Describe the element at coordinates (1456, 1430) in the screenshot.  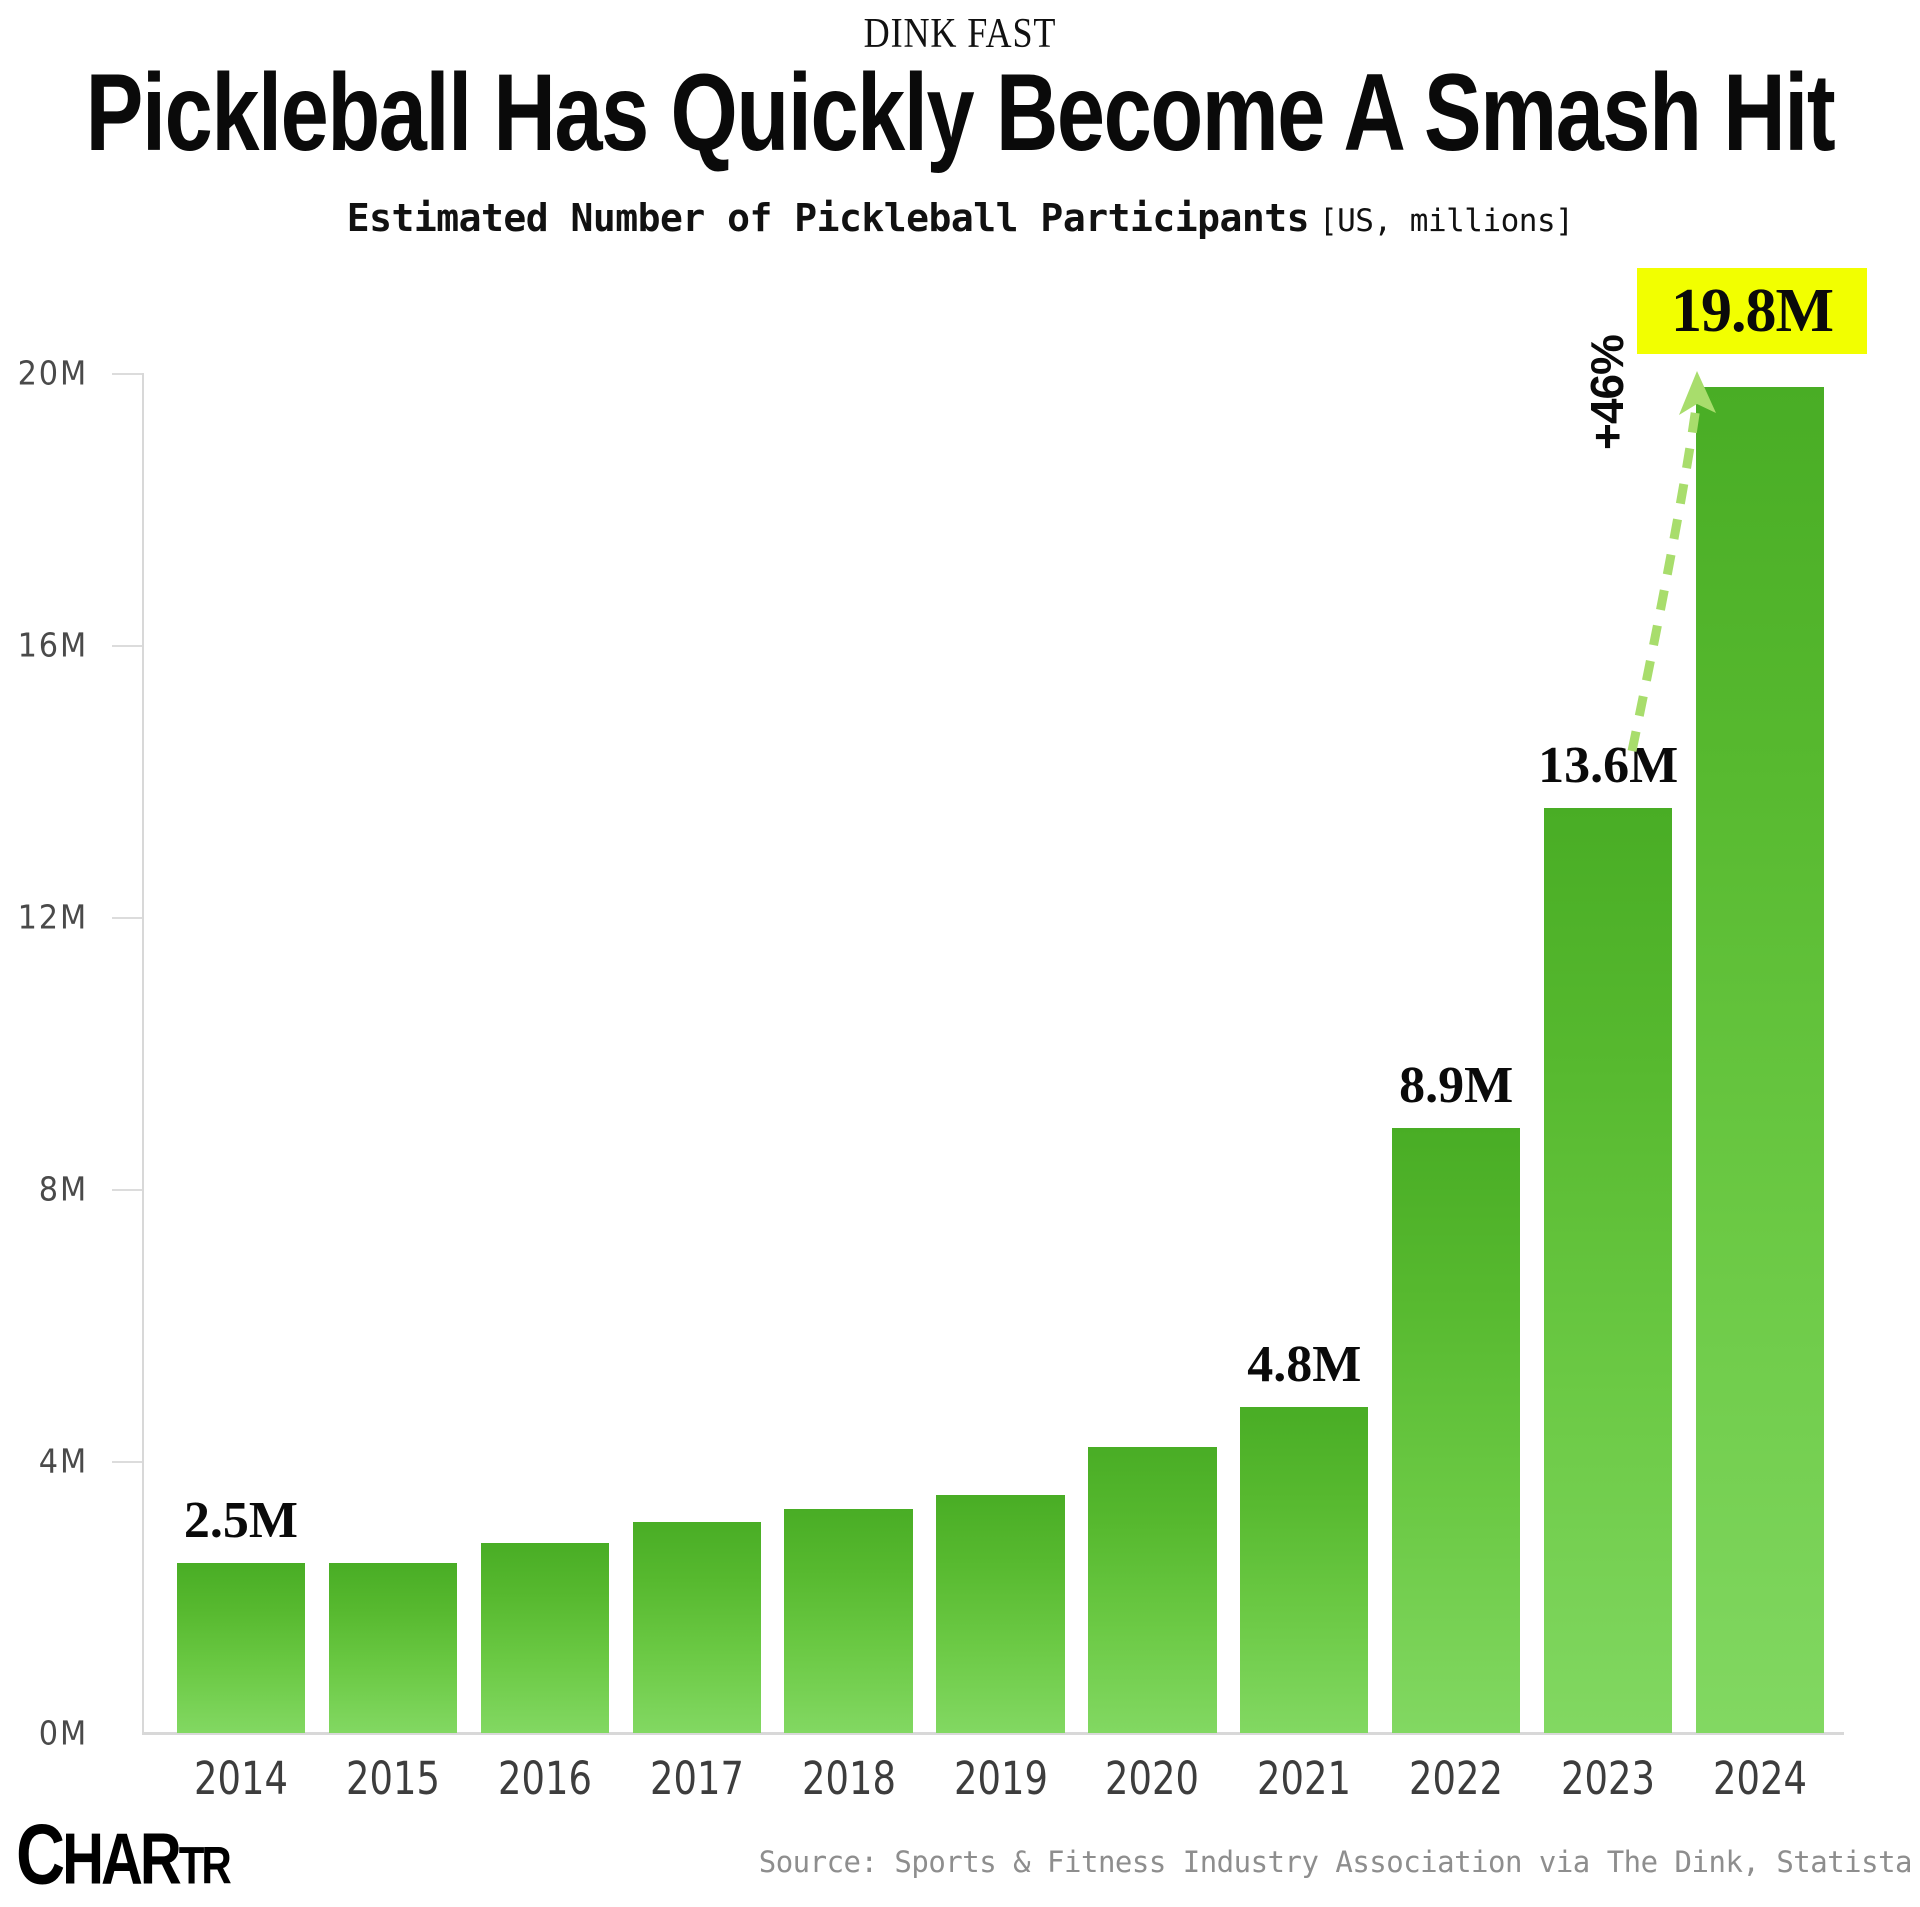
I see `bar-2022` at that location.